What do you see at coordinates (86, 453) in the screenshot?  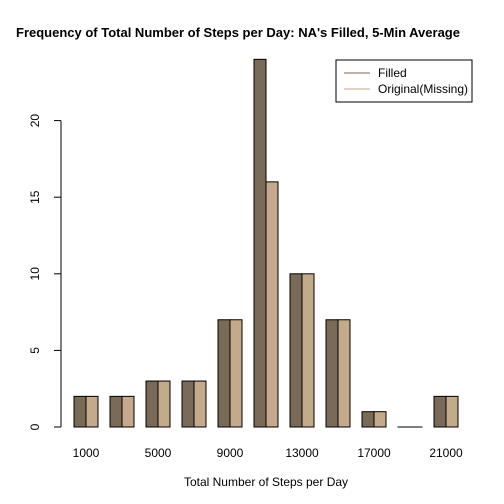 I see `x-tick-label: 1000` at bounding box center [86, 453].